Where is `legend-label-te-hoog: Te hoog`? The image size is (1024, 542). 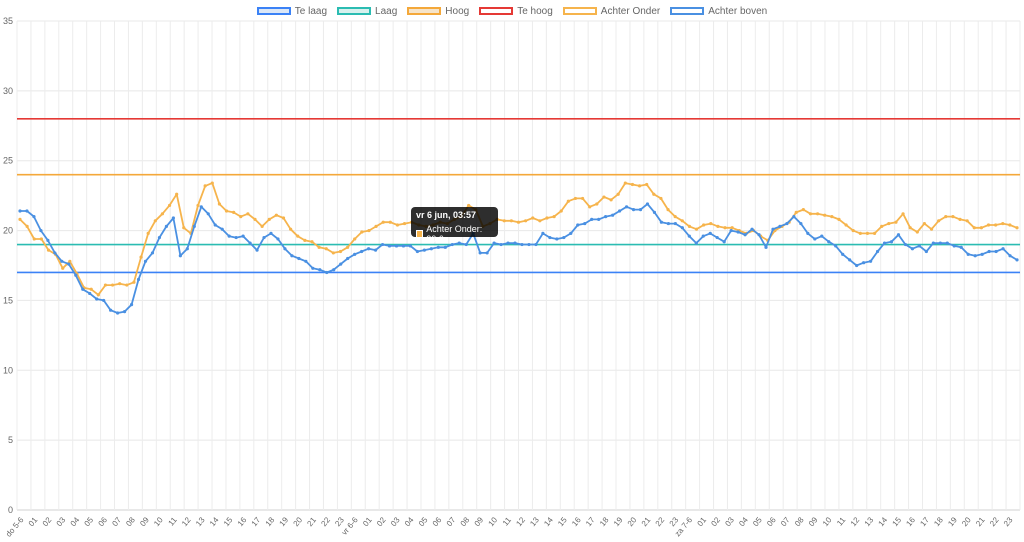 legend-label-te-hoog: Te hoog is located at coordinates (535, 11).